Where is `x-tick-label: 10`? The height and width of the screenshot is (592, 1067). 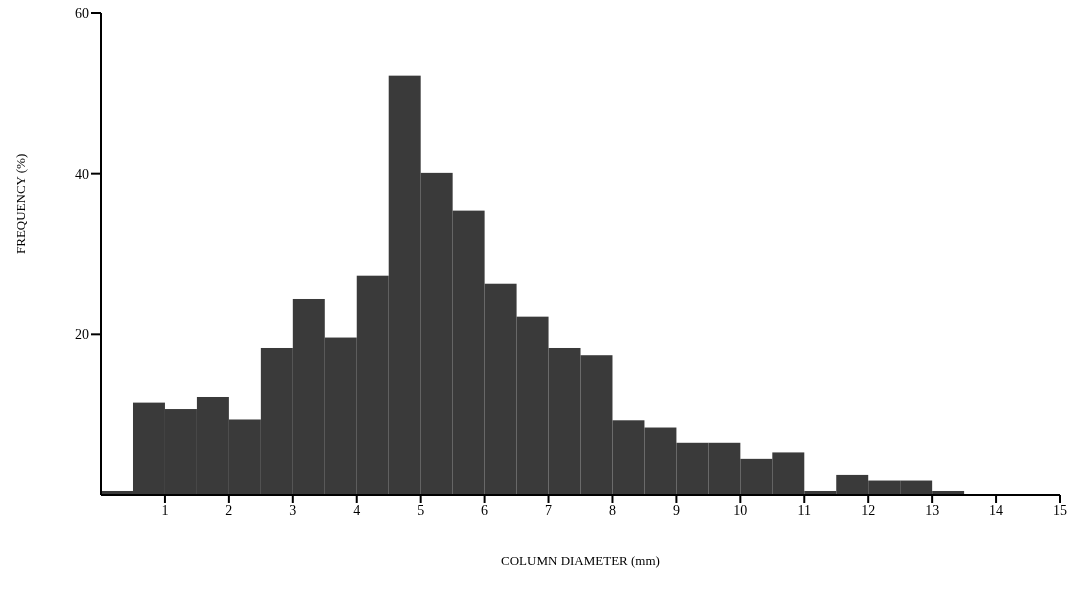 x-tick-label: 10 is located at coordinates (740, 510).